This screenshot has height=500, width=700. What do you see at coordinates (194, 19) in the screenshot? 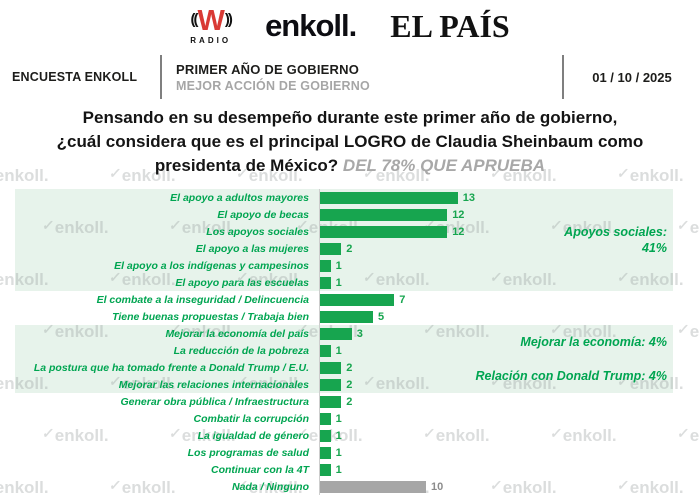
I see `radio-waves-left-icon: ((` at bounding box center [194, 19].